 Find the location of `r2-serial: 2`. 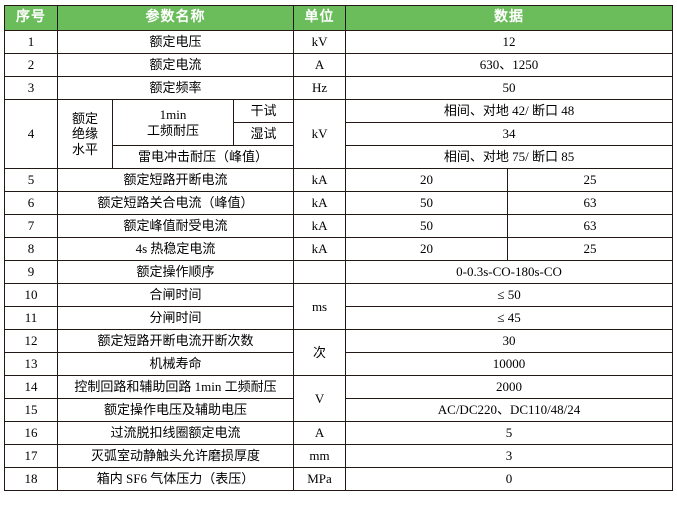

r2-serial: 2 is located at coordinates (31, 65).